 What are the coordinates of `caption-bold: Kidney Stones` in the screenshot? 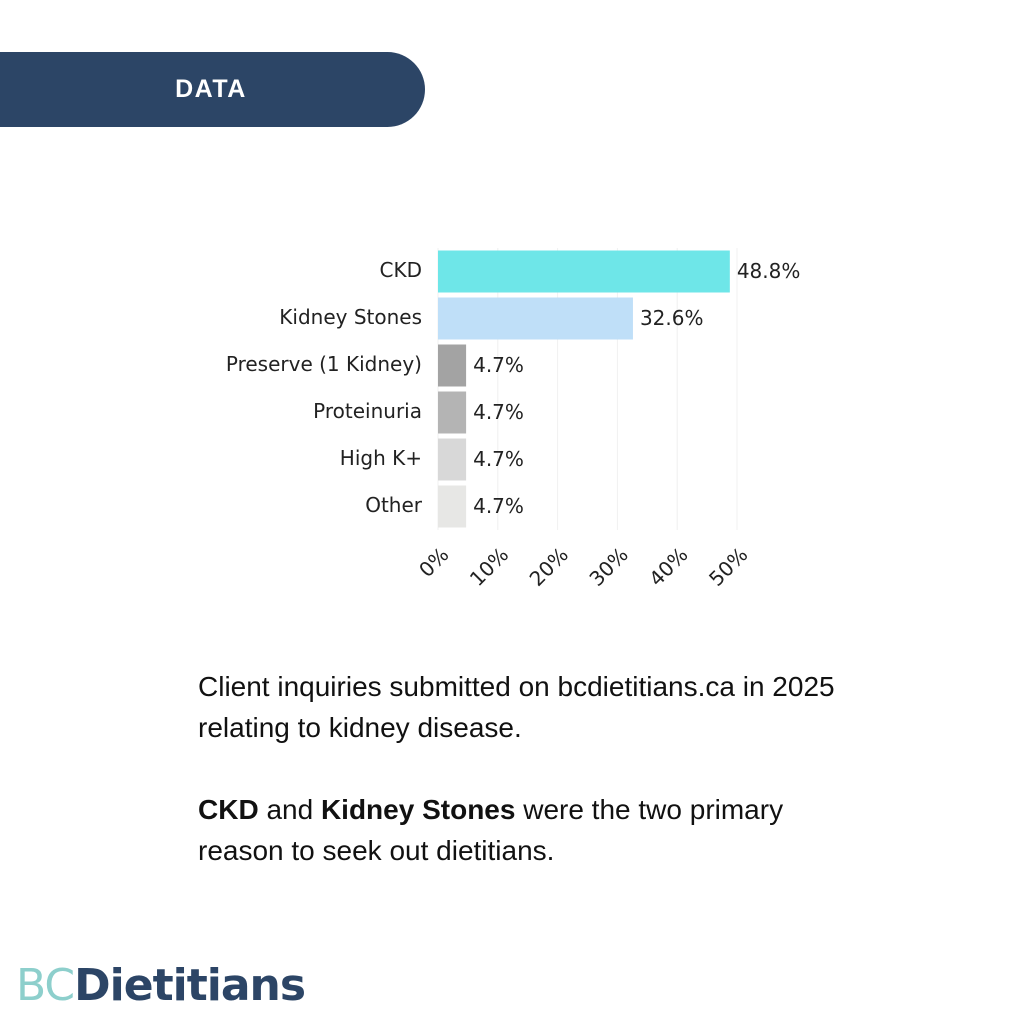 It's located at (418, 809).